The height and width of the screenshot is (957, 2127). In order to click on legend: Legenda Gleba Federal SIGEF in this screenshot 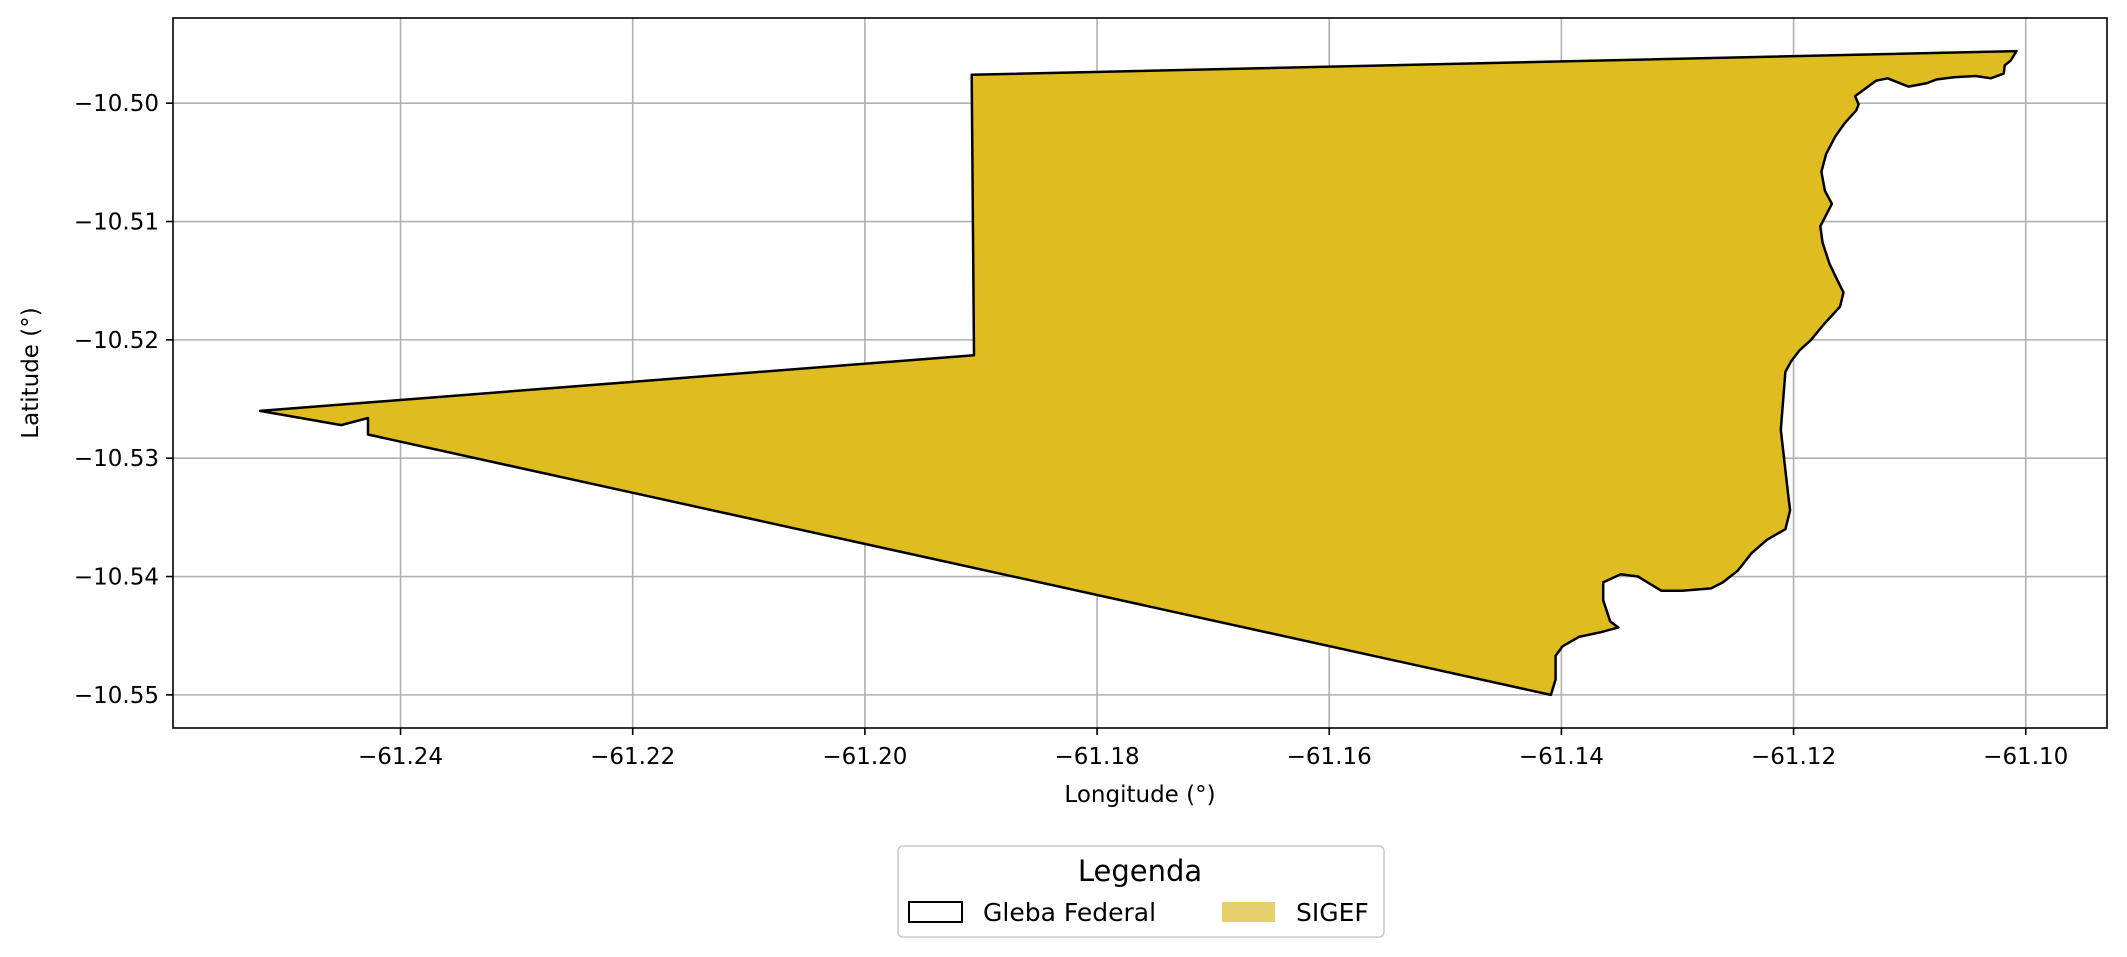, I will do `click(1141, 891)`.